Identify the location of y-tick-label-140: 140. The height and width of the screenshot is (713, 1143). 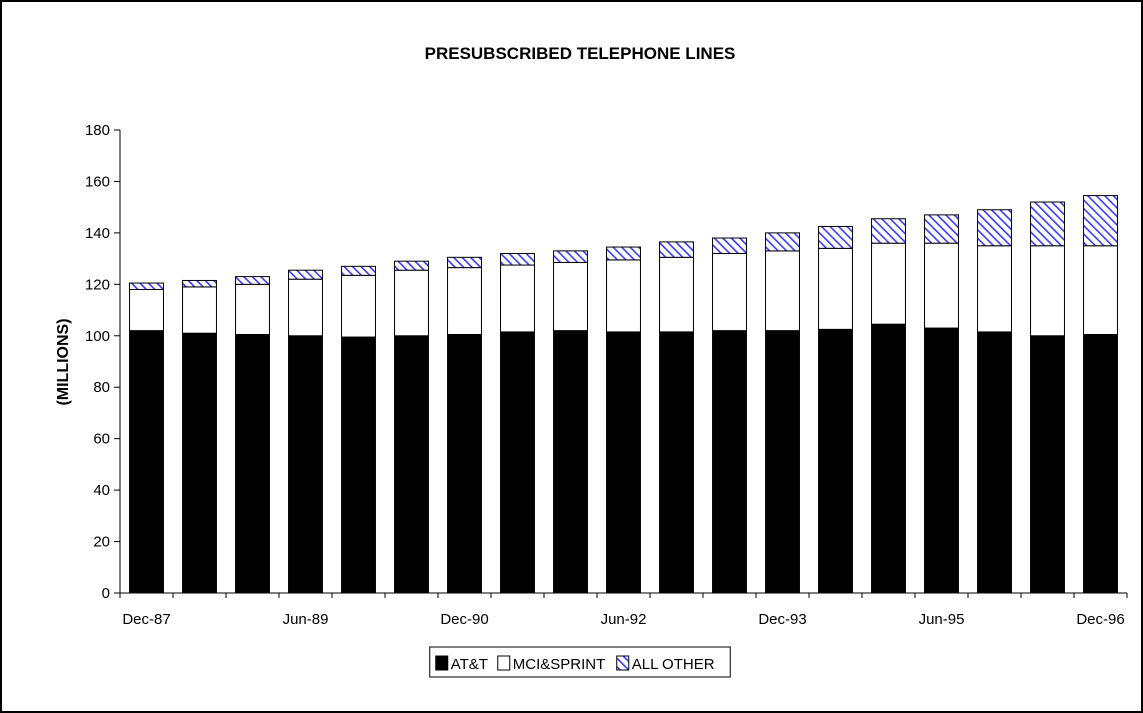
(97, 233).